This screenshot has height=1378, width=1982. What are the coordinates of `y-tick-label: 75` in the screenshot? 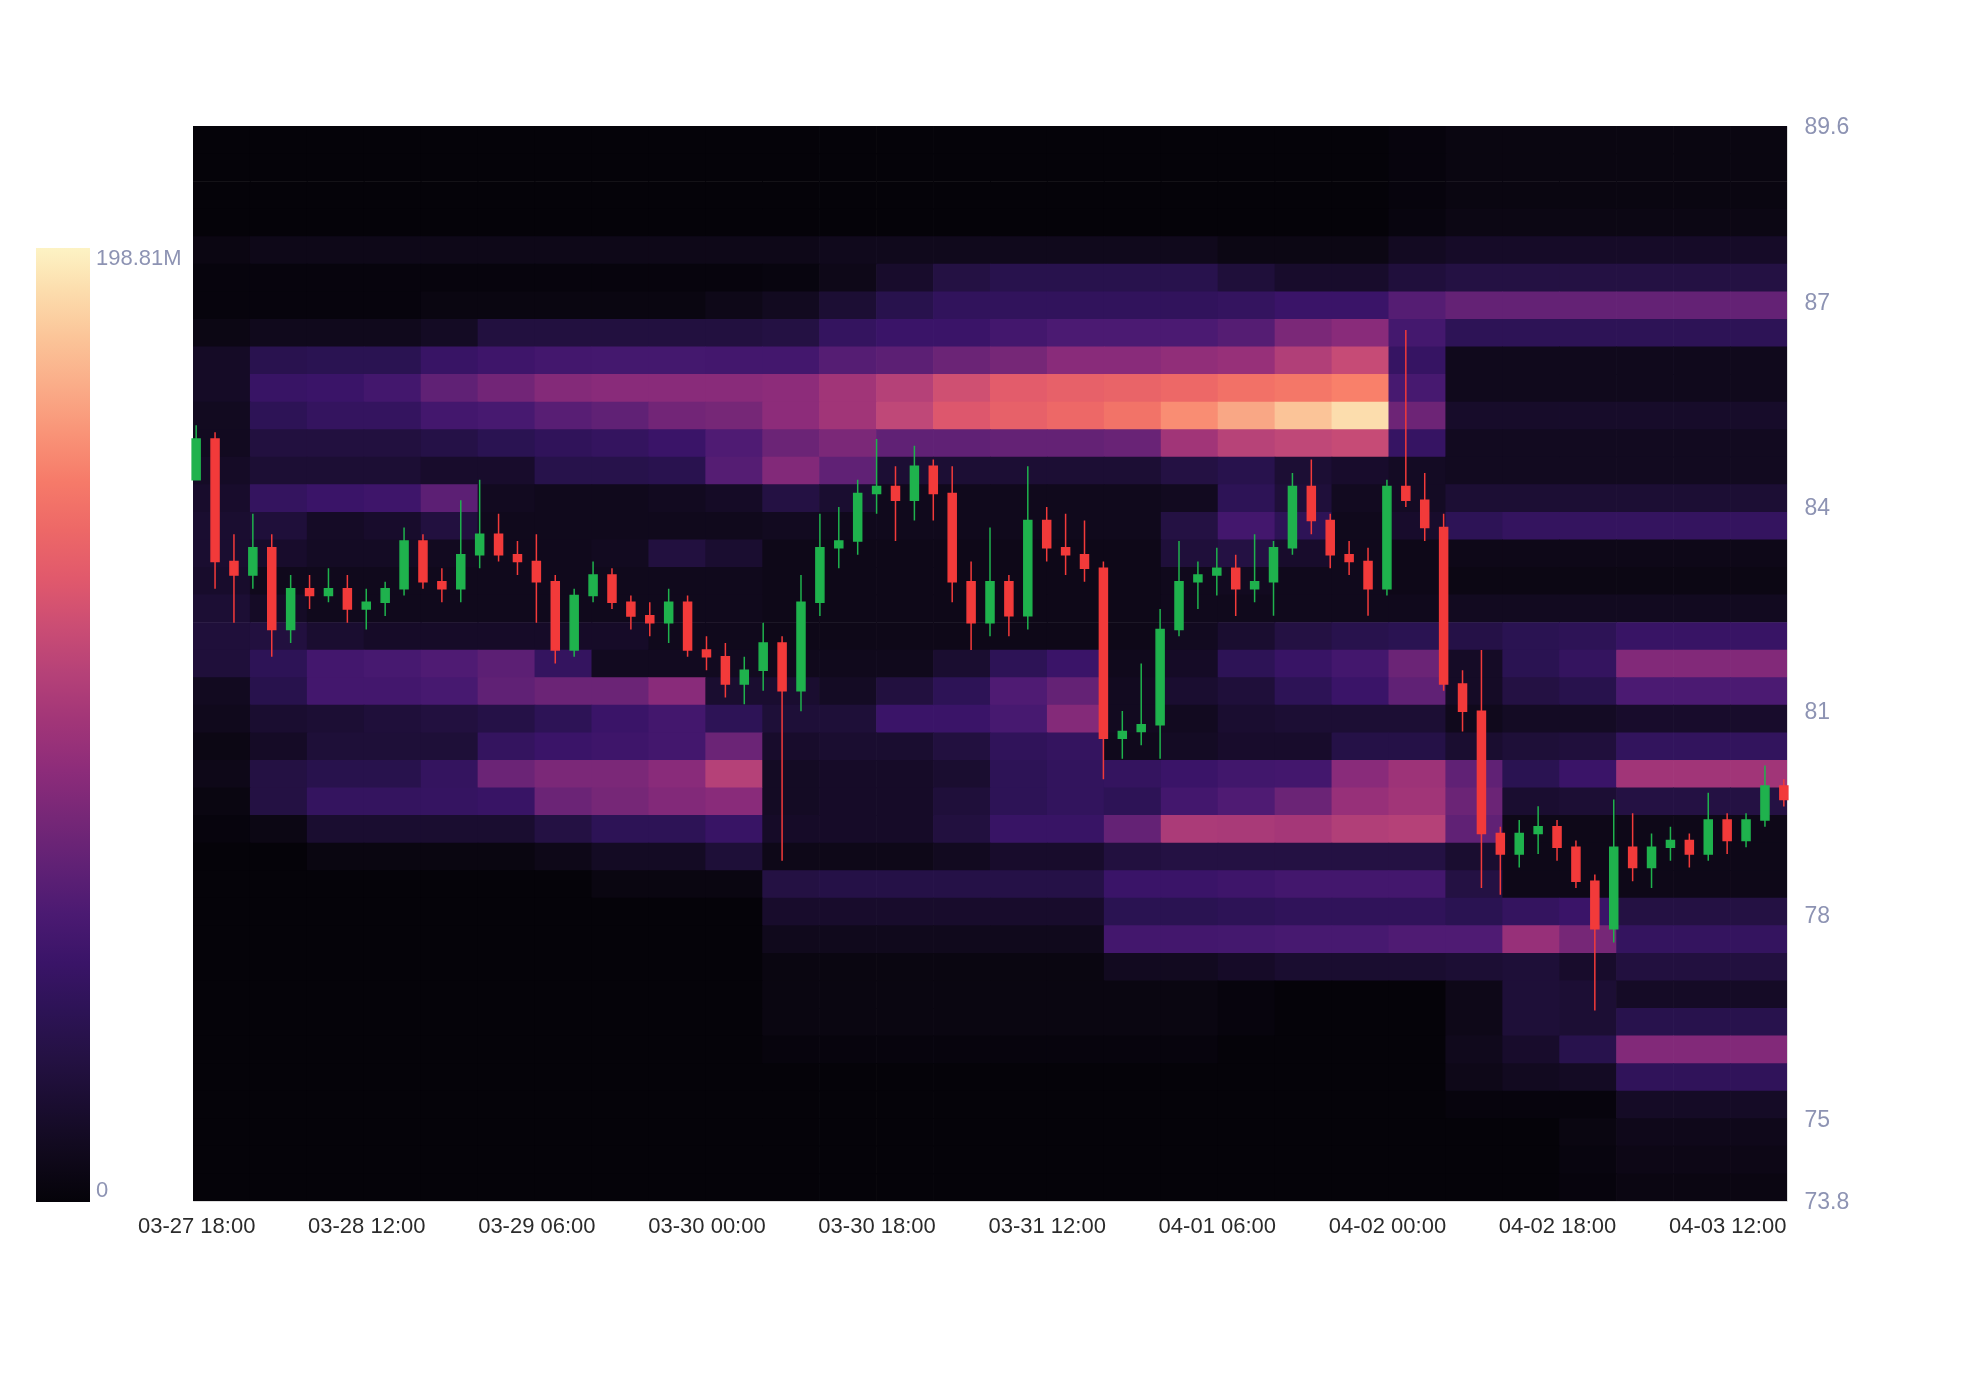 It's located at (1817, 1118).